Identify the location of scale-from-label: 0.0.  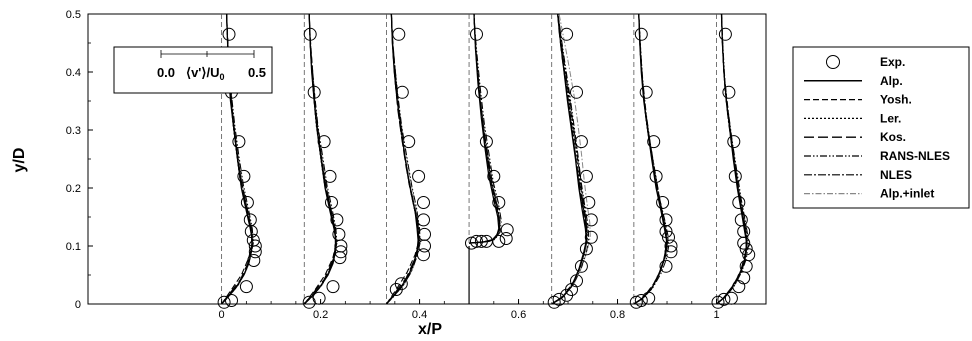
(166, 72).